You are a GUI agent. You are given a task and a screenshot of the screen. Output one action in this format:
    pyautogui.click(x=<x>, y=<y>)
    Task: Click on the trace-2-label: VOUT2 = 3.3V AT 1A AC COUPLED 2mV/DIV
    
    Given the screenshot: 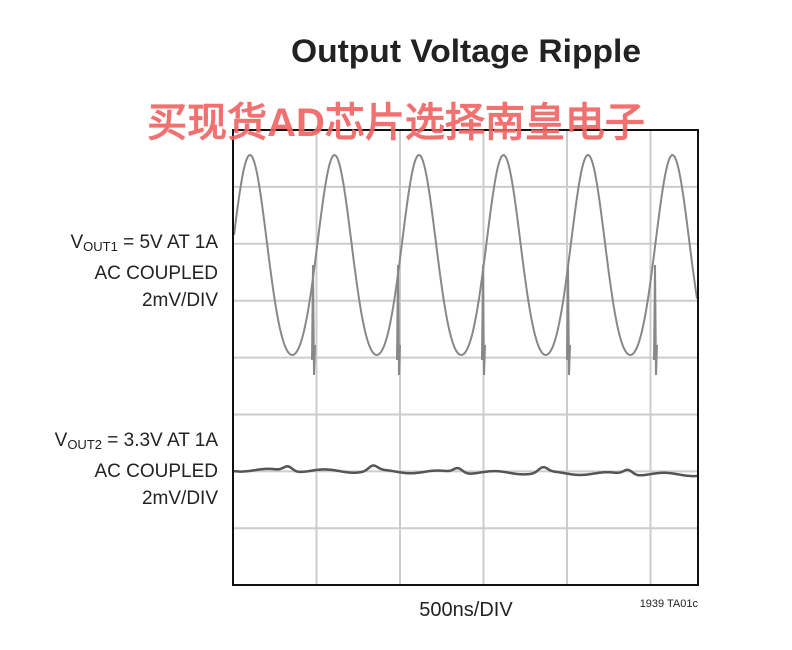 What is the action you would take?
    pyautogui.click(x=136, y=469)
    